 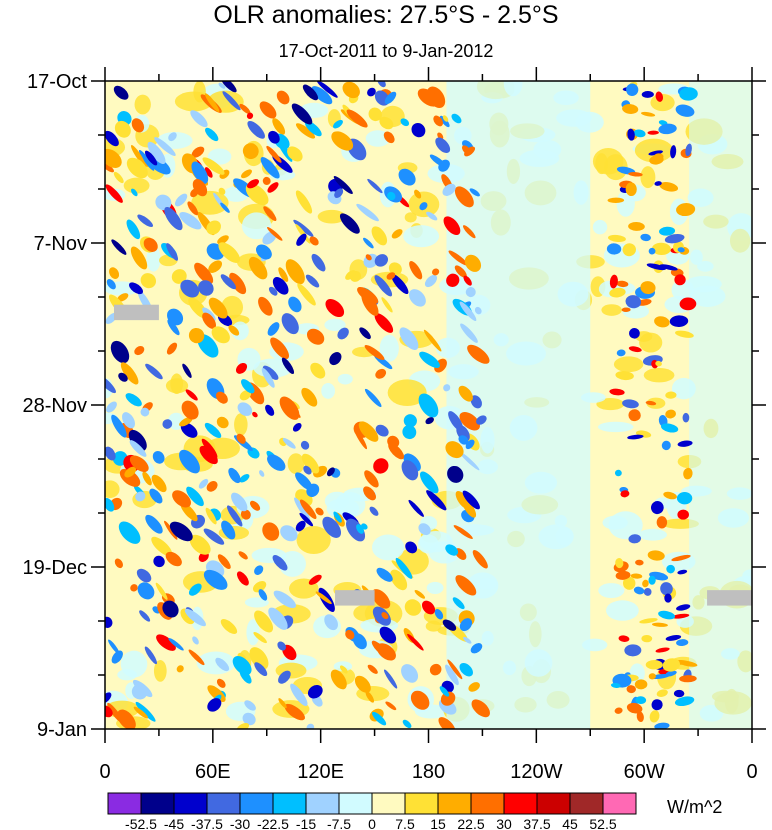 I want to click on y-tick-label: 28-Nov, so click(x=55, y=406).